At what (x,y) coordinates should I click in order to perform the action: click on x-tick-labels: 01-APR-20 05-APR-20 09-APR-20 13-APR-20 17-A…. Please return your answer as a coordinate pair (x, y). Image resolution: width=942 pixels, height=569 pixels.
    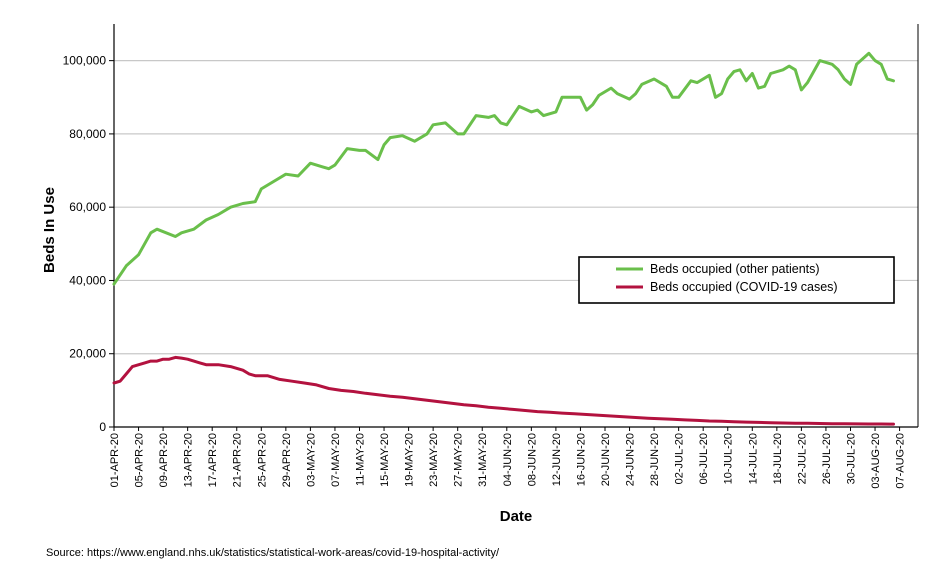
    Looking at the image, I should click on (508, 461).